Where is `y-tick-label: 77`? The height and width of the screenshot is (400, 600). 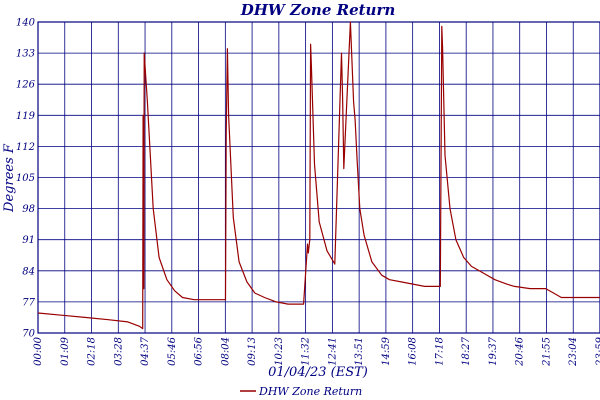 y-tick-label: 77 is located at coordinates (28, 302).